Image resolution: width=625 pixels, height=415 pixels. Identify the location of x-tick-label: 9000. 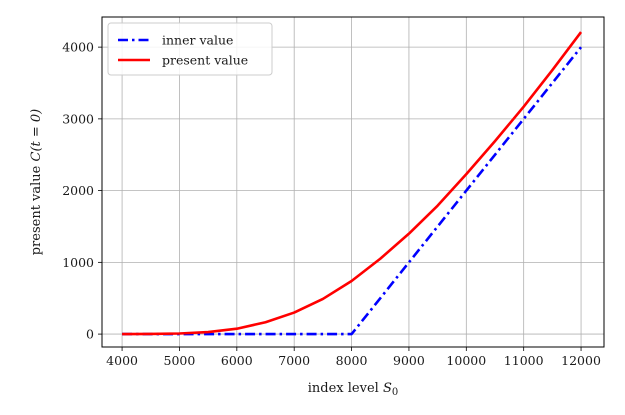
(409, 360).